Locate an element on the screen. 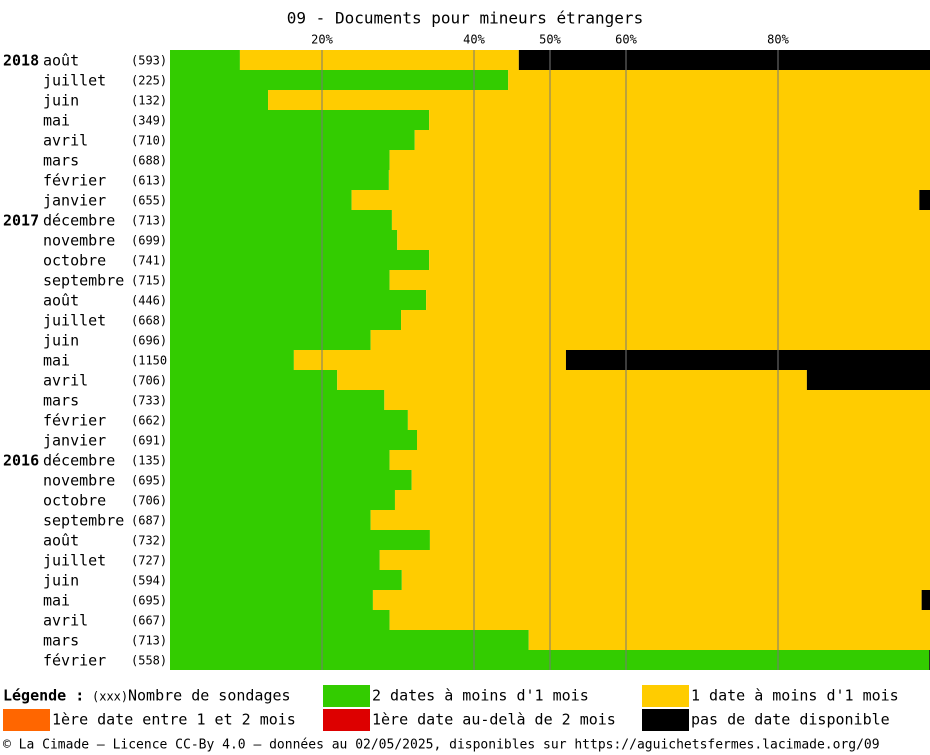  legend-title: Légende : is located at coordinates (43, 696).